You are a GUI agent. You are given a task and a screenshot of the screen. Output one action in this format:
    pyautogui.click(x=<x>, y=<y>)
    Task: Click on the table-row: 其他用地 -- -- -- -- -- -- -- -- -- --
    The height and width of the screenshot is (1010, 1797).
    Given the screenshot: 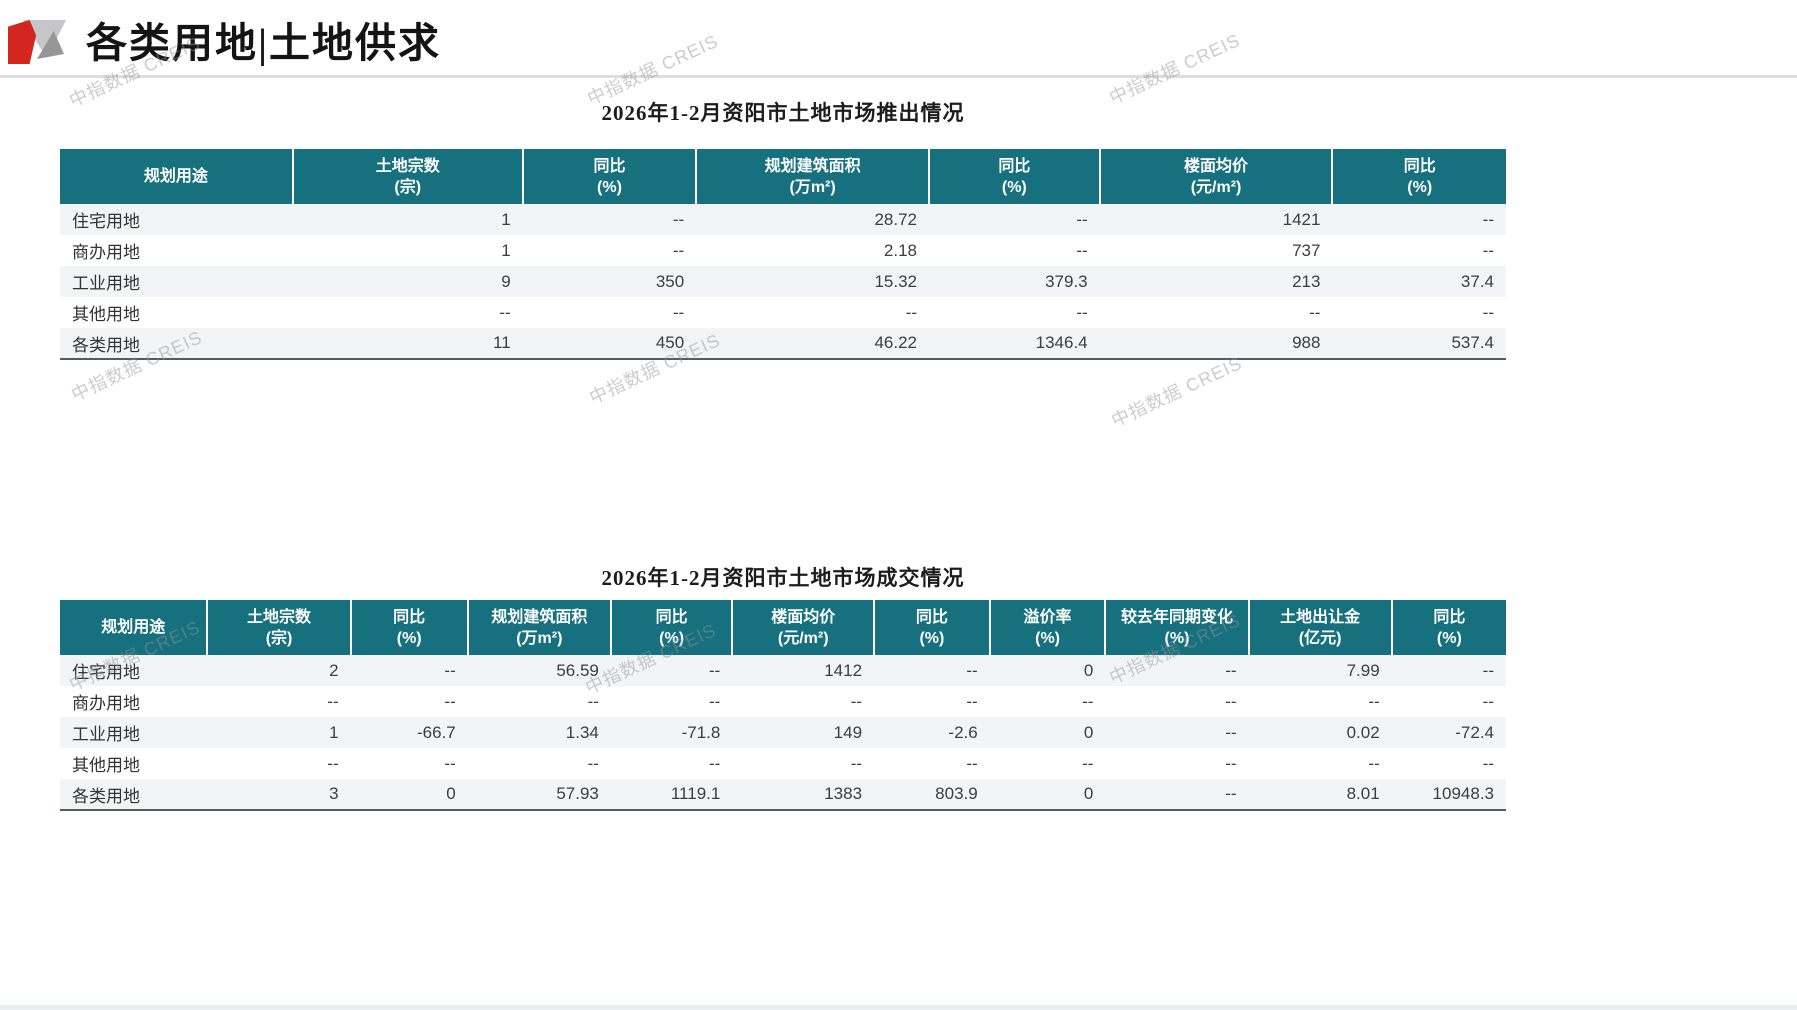 What is the action you would take?
    pyautogui.click(x=783, y=763)
    